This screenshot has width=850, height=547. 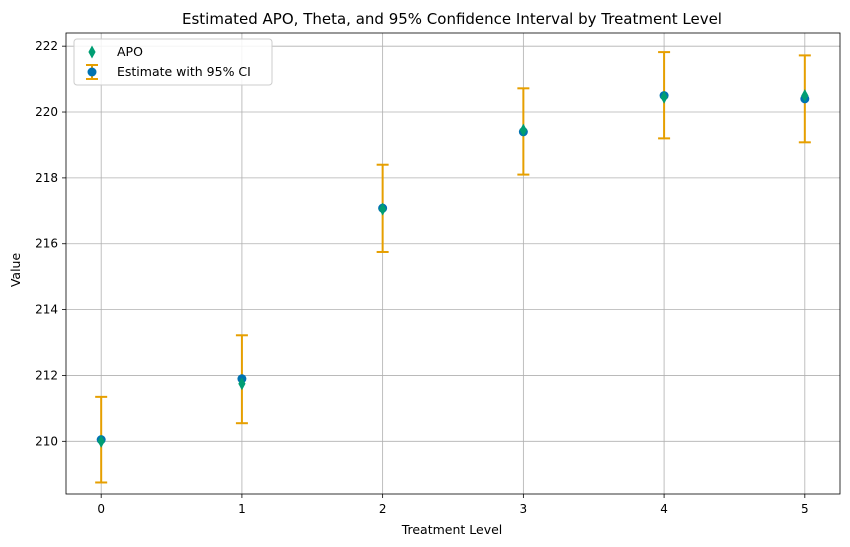 I want to click on y-tick-label: 210, so click(x=46, y=441).